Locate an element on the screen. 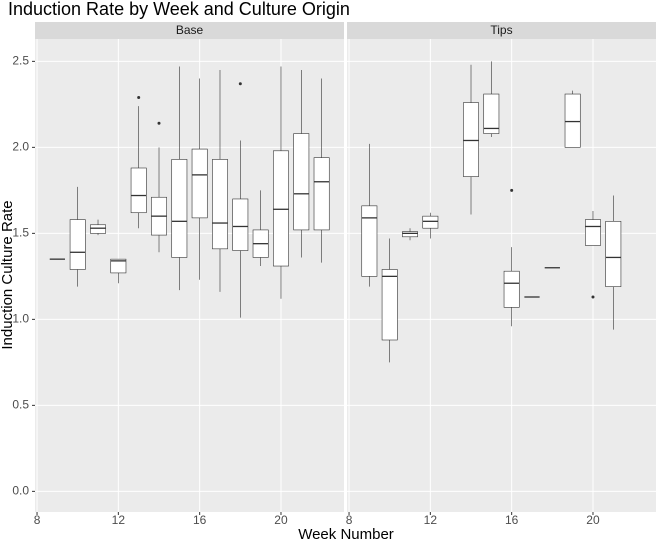 The image size is (658, 542). y-tick-label: 2.5 is located at coordinates (20, 61).